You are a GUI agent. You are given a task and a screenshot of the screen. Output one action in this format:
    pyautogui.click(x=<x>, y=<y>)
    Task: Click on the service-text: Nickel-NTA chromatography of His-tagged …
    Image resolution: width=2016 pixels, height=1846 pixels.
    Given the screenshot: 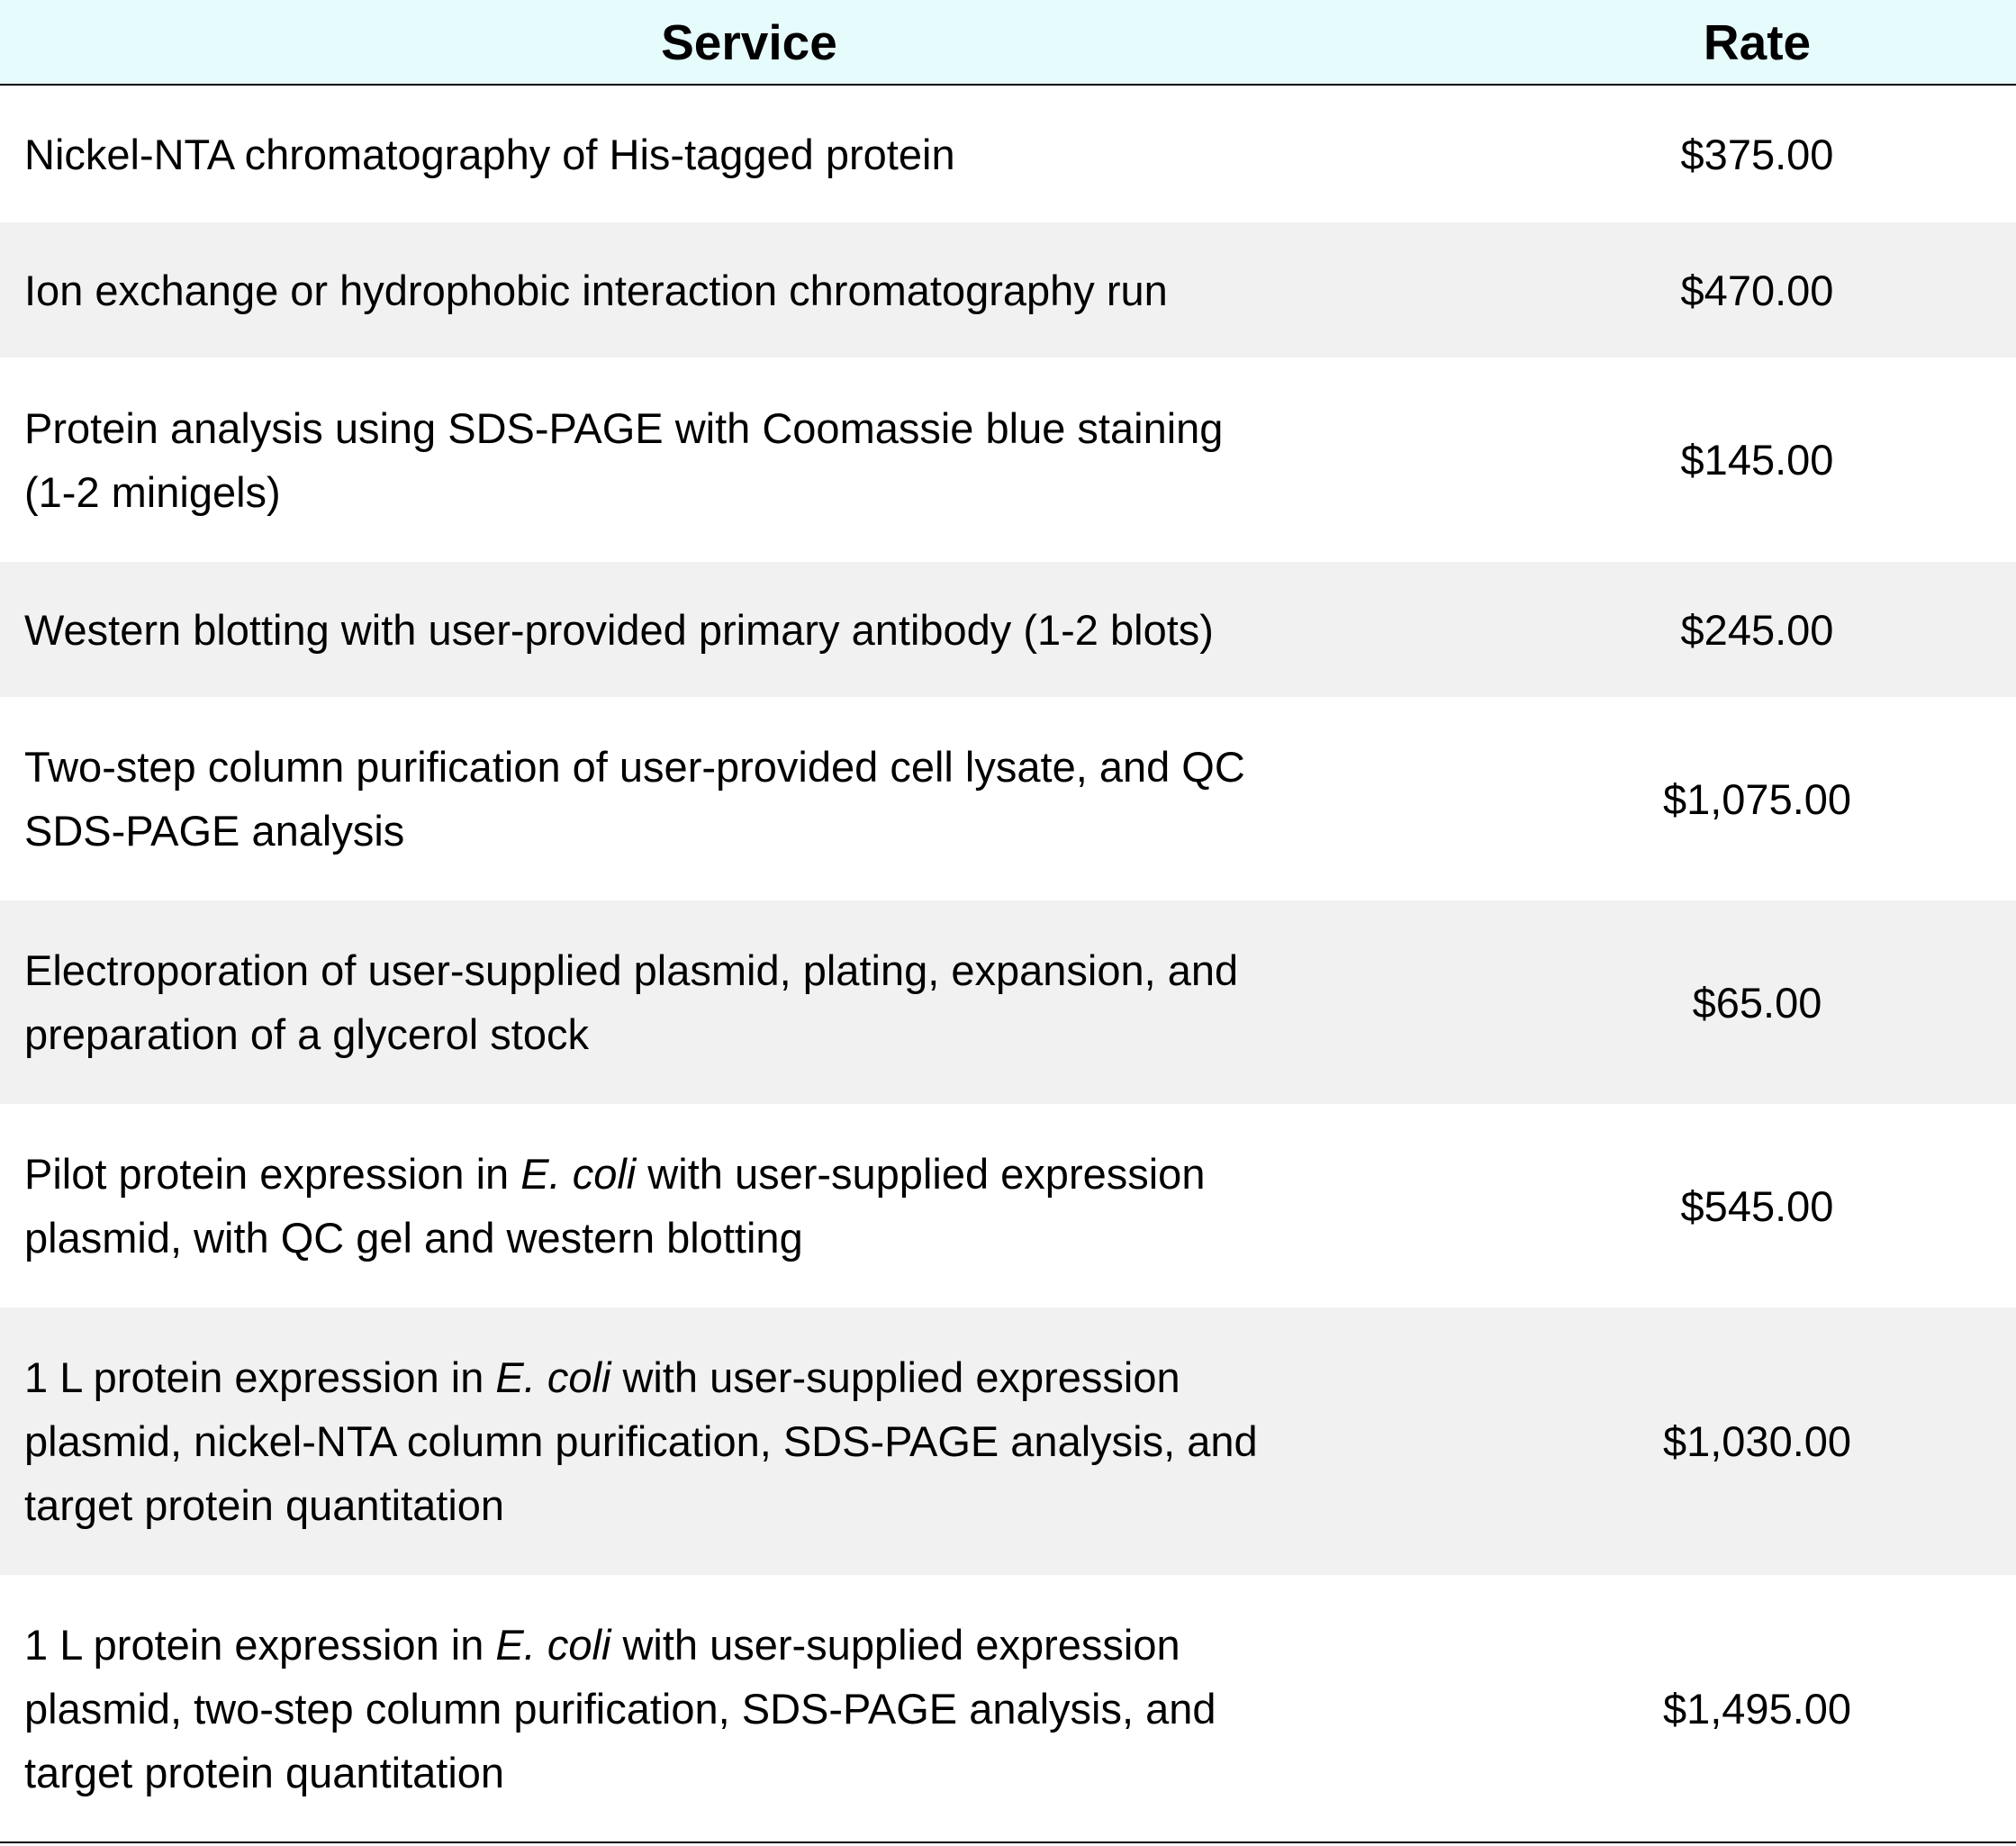 What is the action you would take?
    pyautogui.click(x=489, y=154)
    